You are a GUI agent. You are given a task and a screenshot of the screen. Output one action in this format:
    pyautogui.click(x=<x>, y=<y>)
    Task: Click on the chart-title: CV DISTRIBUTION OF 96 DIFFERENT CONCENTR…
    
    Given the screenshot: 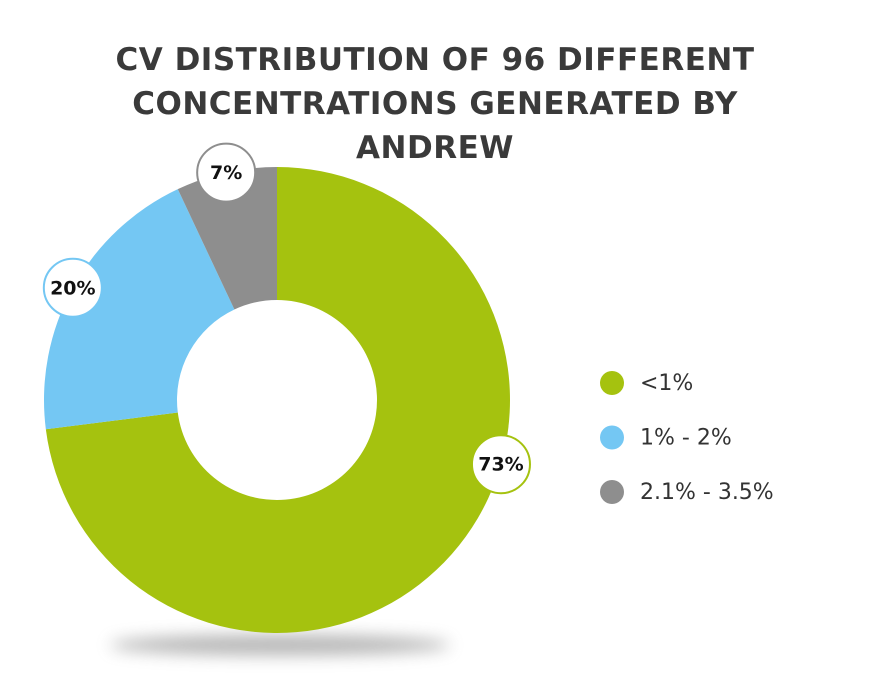 What is the action you would take?
    pyautogui.click(x=435, y=104)
    